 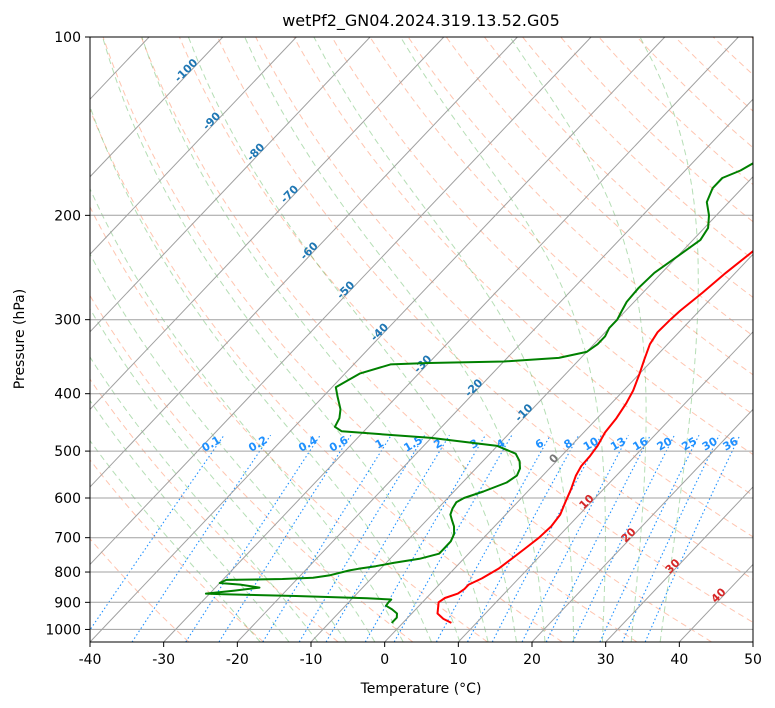 I want to click on x-tick-label: 50, so click(x=753, y=660).